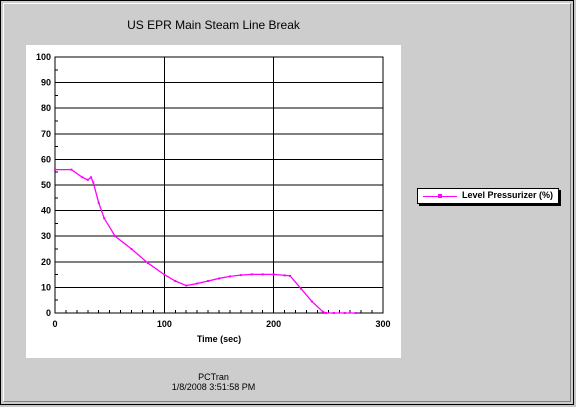  Describe the element at coordinates (219, 339) in the screenshot. I see `x-axis-title: Time (sec)` at that location.